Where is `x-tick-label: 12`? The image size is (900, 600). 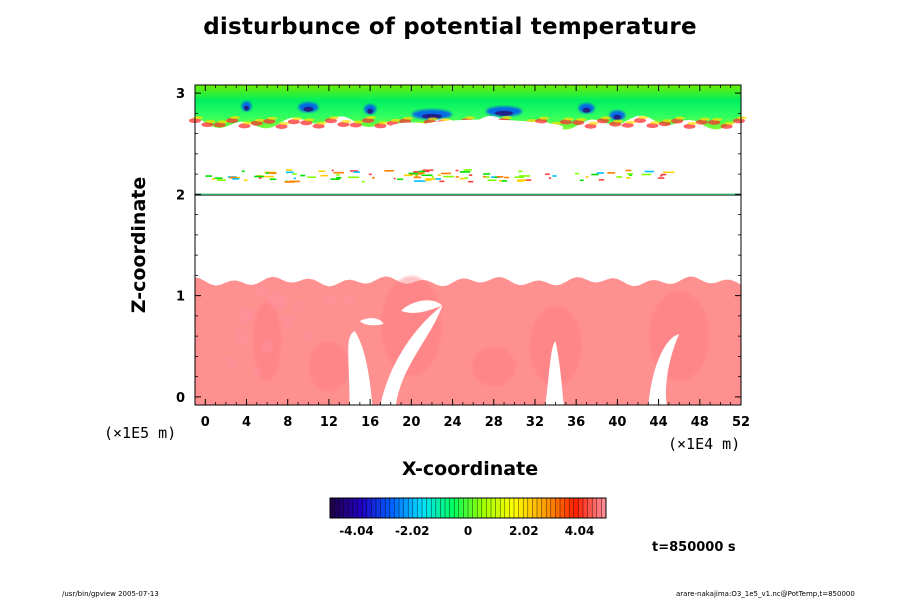
x-tick-label: 12 is located at coordinates (329, 422).